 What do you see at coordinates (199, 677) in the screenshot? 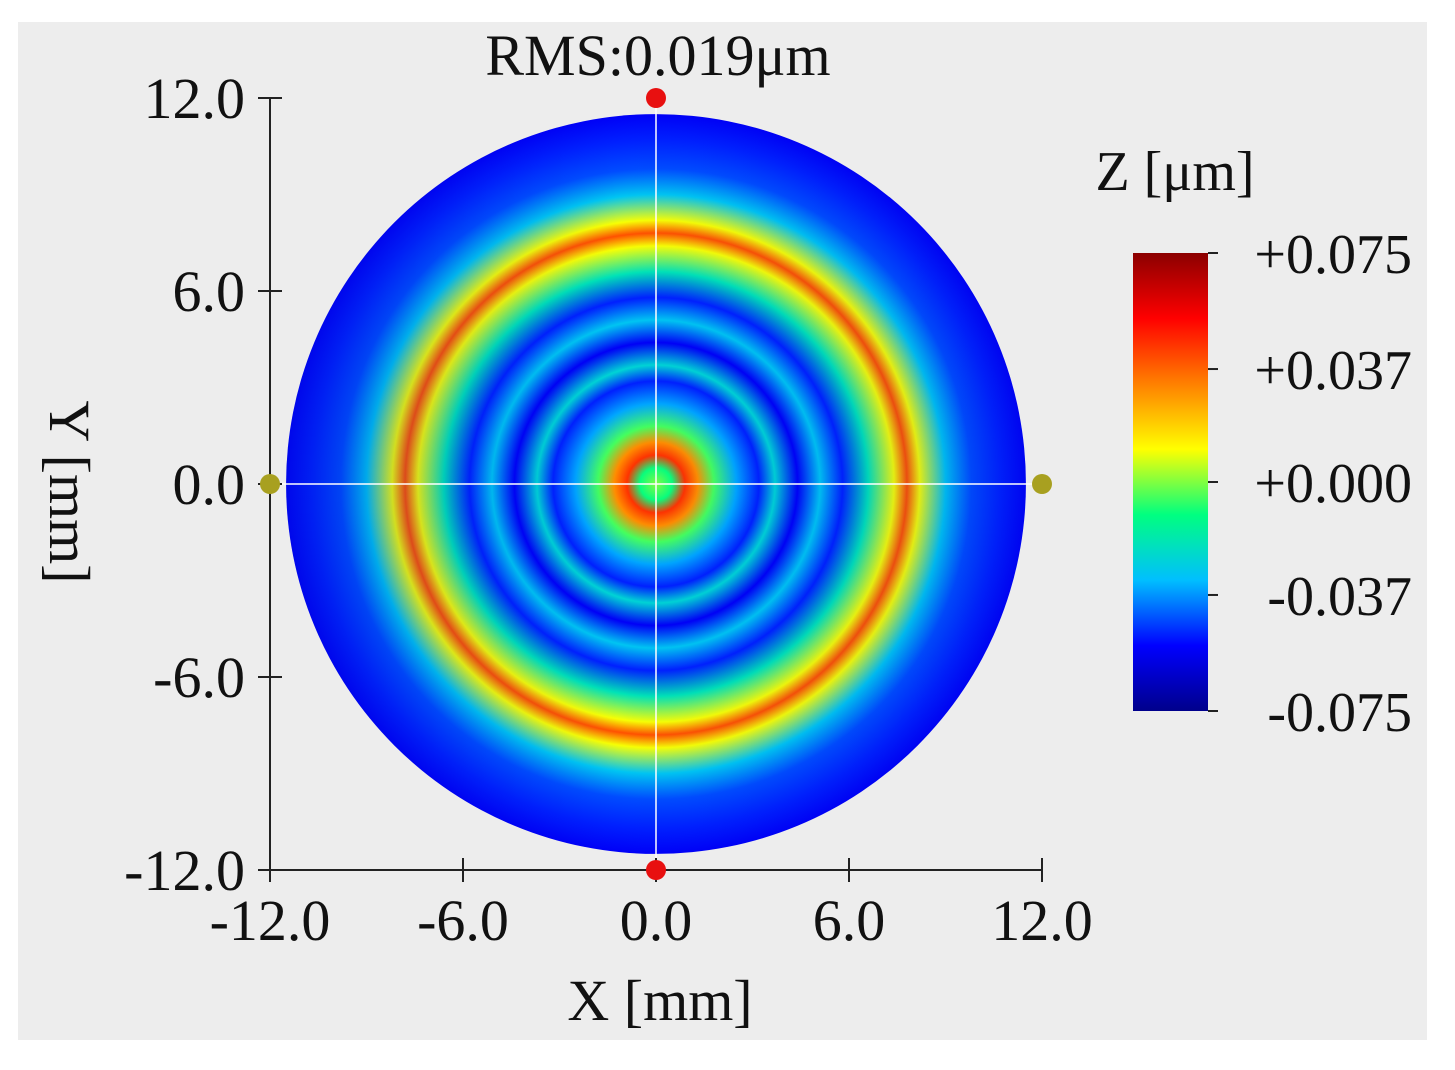
I see `y-tick-label: -6.0` at bounding box center [199, 677].